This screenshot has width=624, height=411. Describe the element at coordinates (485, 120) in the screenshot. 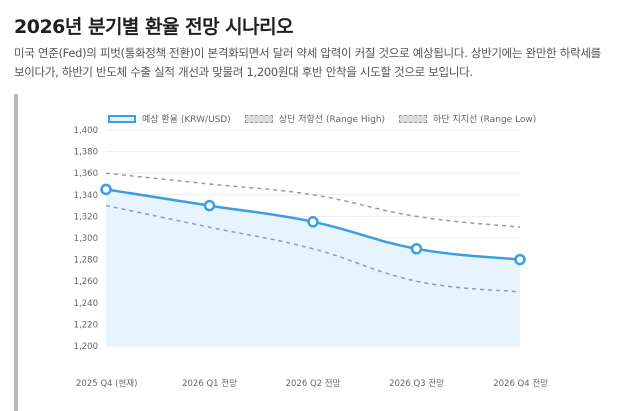

I see `legend-label-range-low: 하단 지지선 (Range Low)` at that location.